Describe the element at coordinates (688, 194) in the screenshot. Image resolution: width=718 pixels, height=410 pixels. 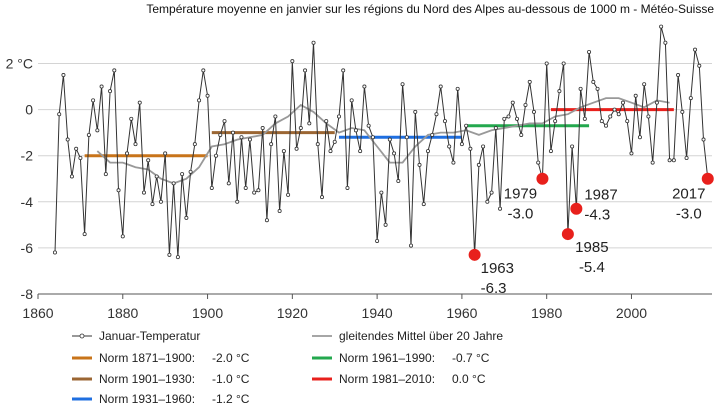
I see `annotation-year: 2017` at that location.